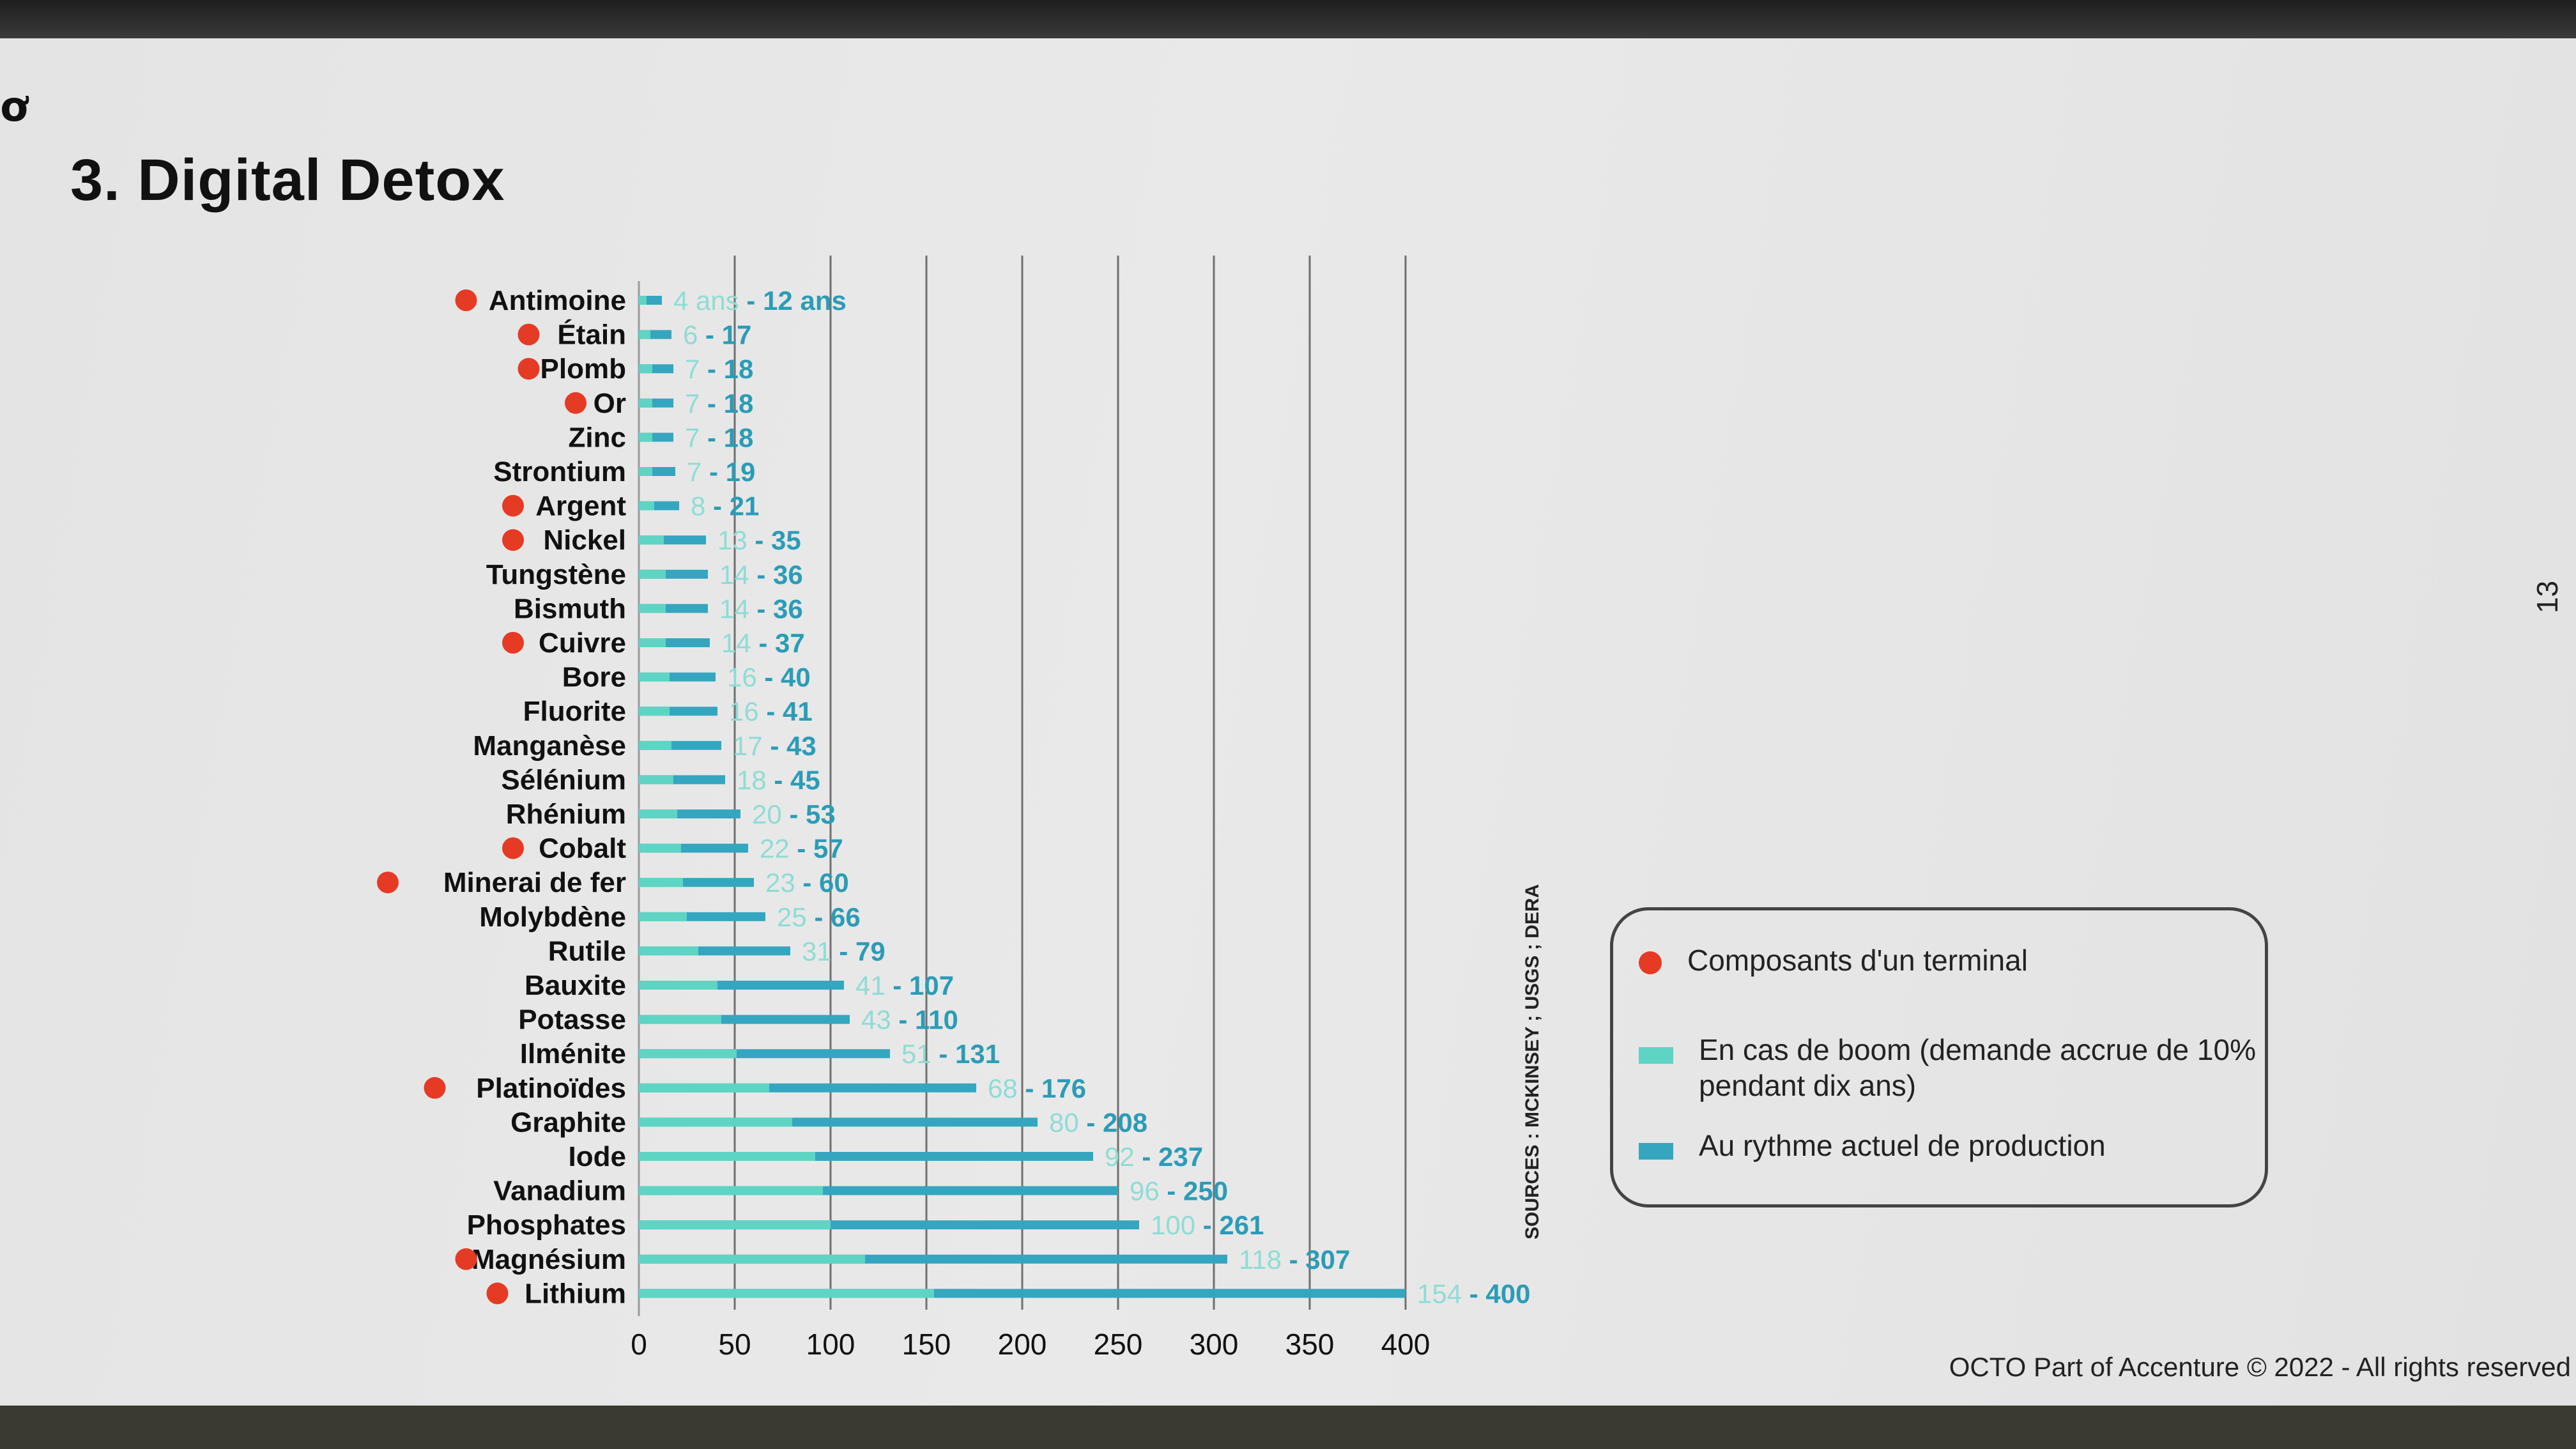 This screenshot has height=1449, width=2576. I want to click on category-label: Zinc, so click(597, 437).